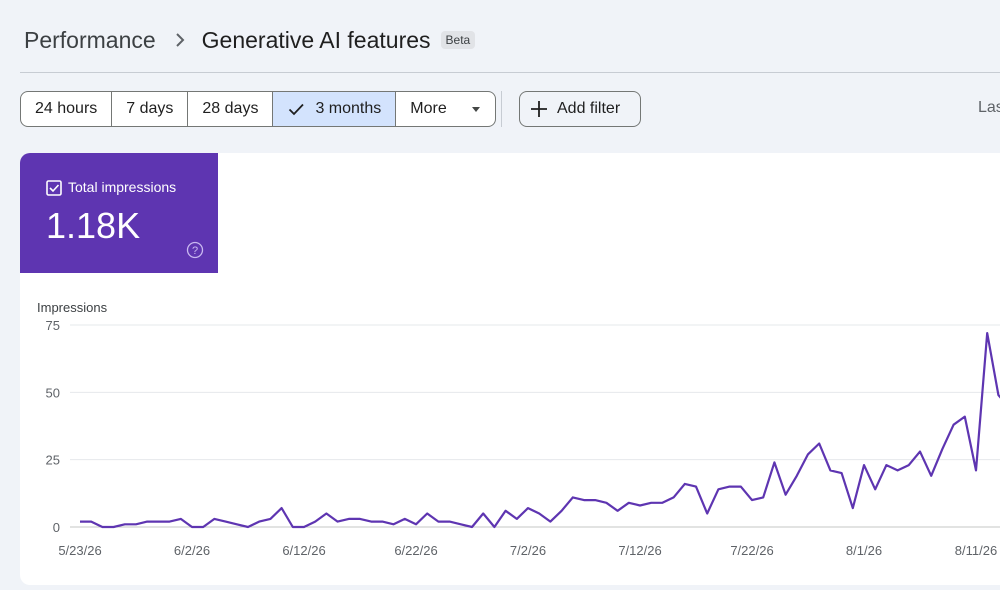  Describe the element at coordinates (989, 107) in the screenshot. I see `last-updated-text: Las` at that location.